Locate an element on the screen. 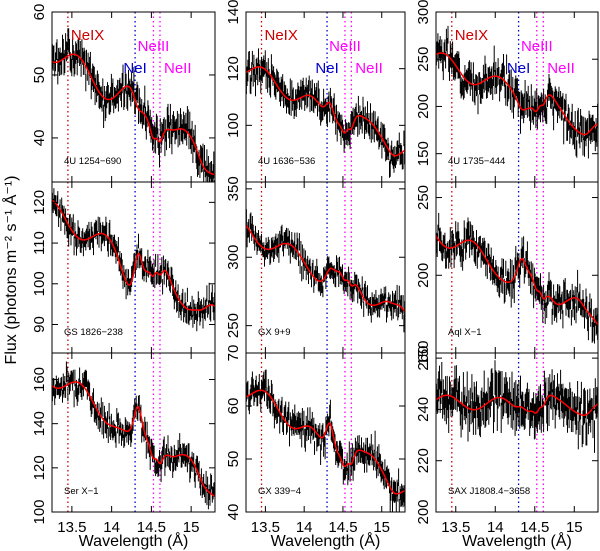 The width and height of the screenshot is (600, 551). source-label: SAX J1808.4−3658 is located at coordinates (489, 491).